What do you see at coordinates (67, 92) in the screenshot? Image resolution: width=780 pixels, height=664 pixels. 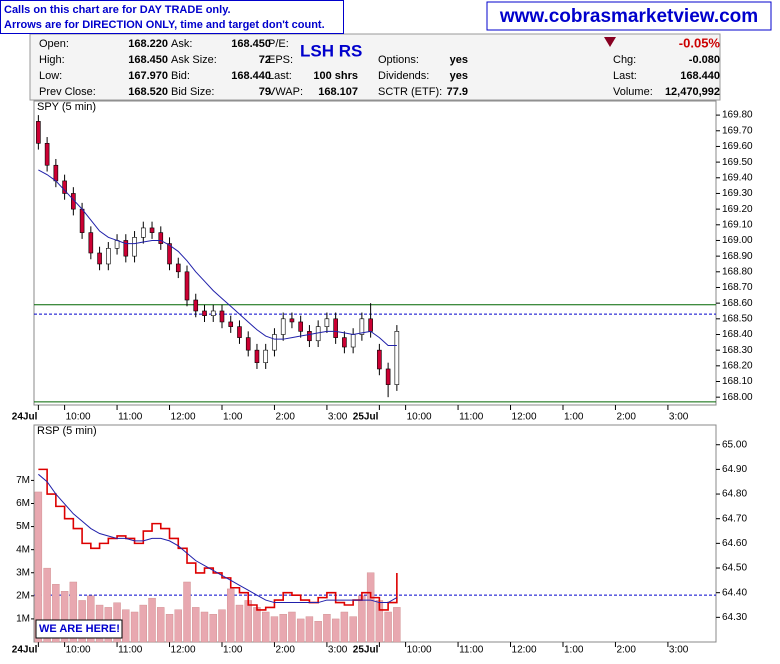 I see `field-label: Prev Close:` at bounding box center [67, 92].